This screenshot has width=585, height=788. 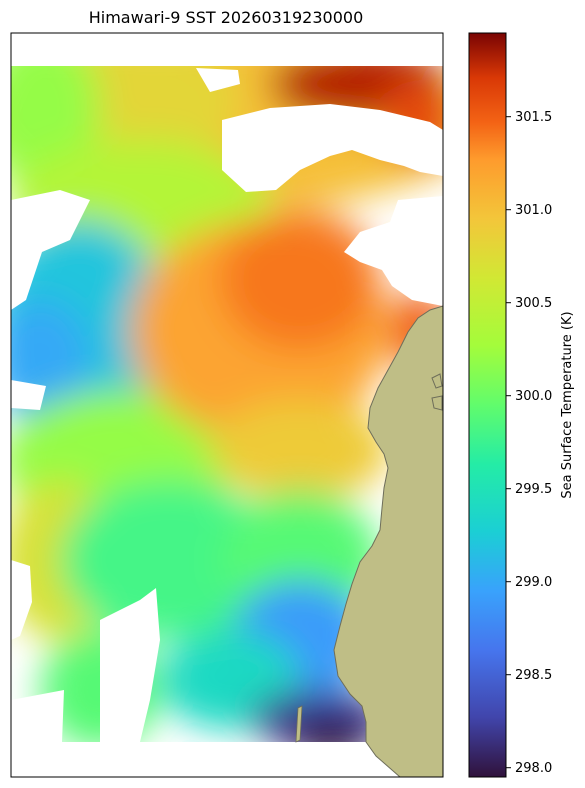 What do you see at coordinates (226, 17) in the screenshot?
I see `chart-title: Himawari-9 SST 20260319230000` at bounding box center [226, 17].